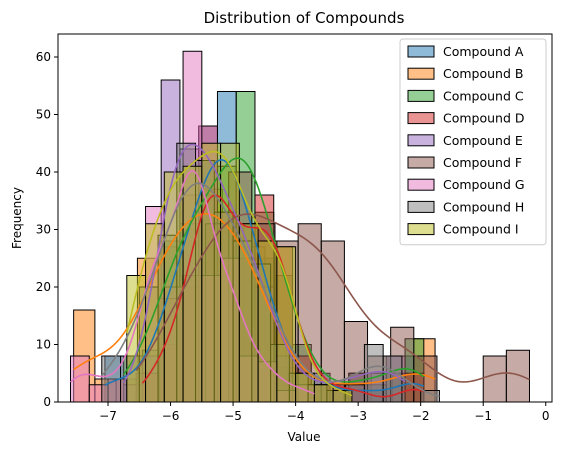  Describe the element at coordinates (43, 172) in the screenshot. I see `y-tick-label: 40` at that location.